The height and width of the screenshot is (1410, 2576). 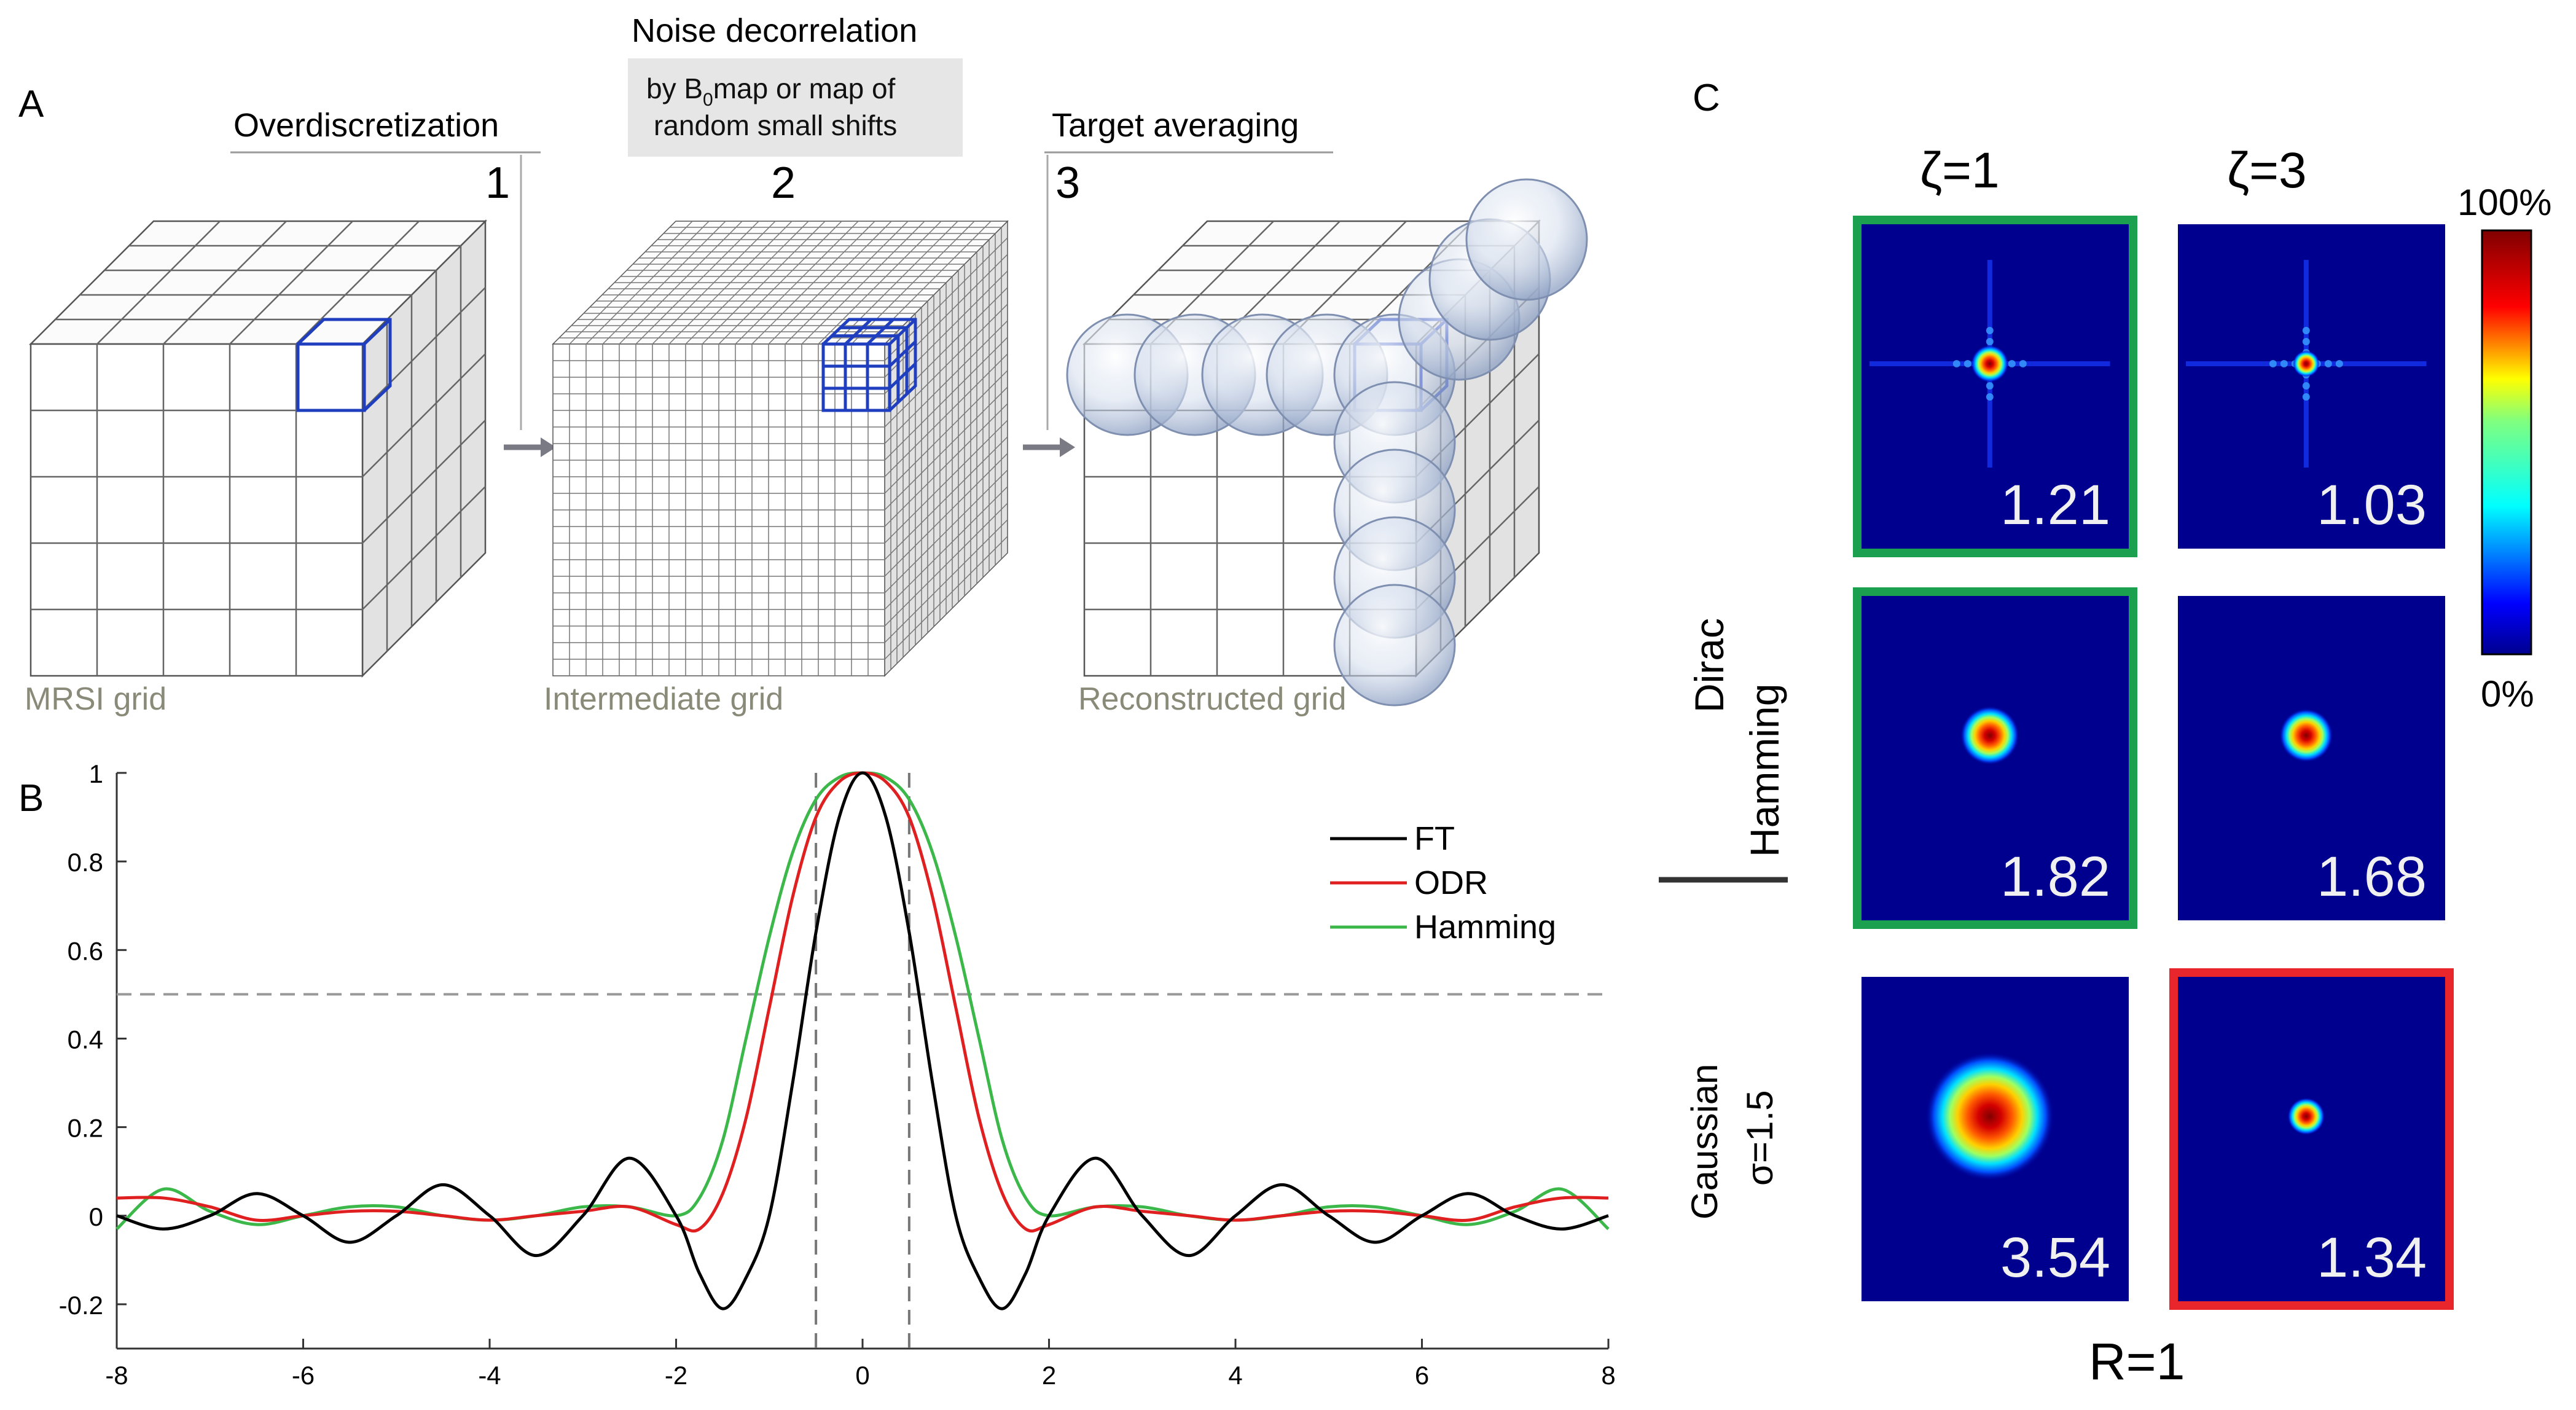 What do you see at coordinates (2372, 877) in the screenshot?
I see `psf-fwhm-value: 1.68` at bounding box center [2372, 877].